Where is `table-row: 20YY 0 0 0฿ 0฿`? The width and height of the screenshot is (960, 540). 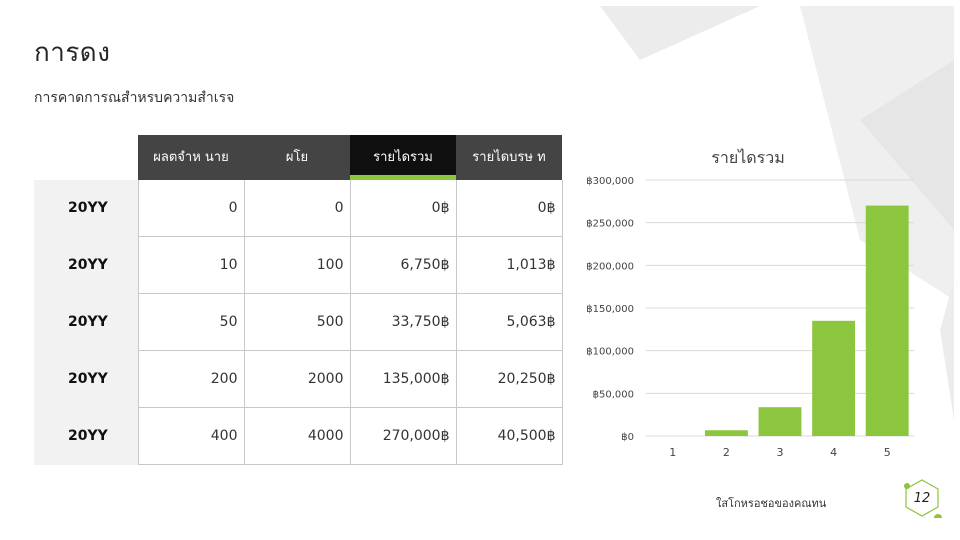 table-row: 20YY 0 0 0฿ 0฿ is located at coordinates (298, 208).